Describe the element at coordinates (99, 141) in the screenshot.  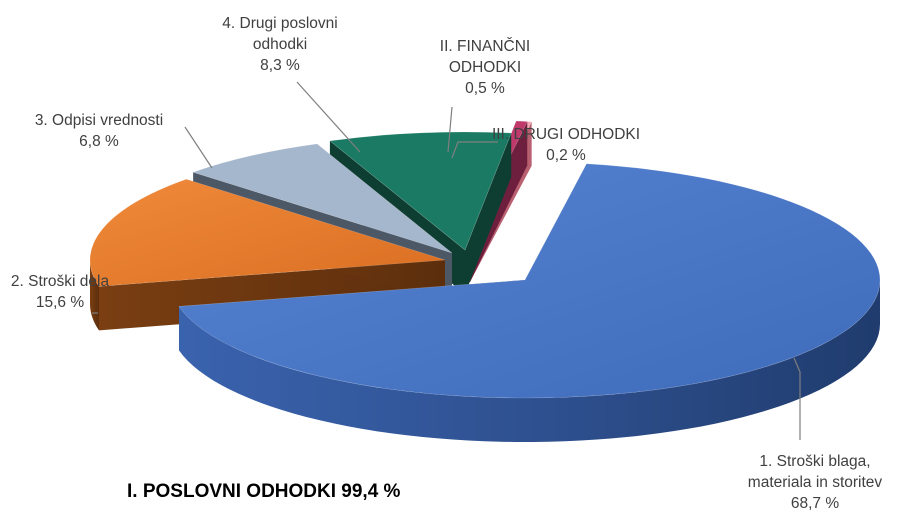
I see `slice-label-line: 6,8 %` at that location.